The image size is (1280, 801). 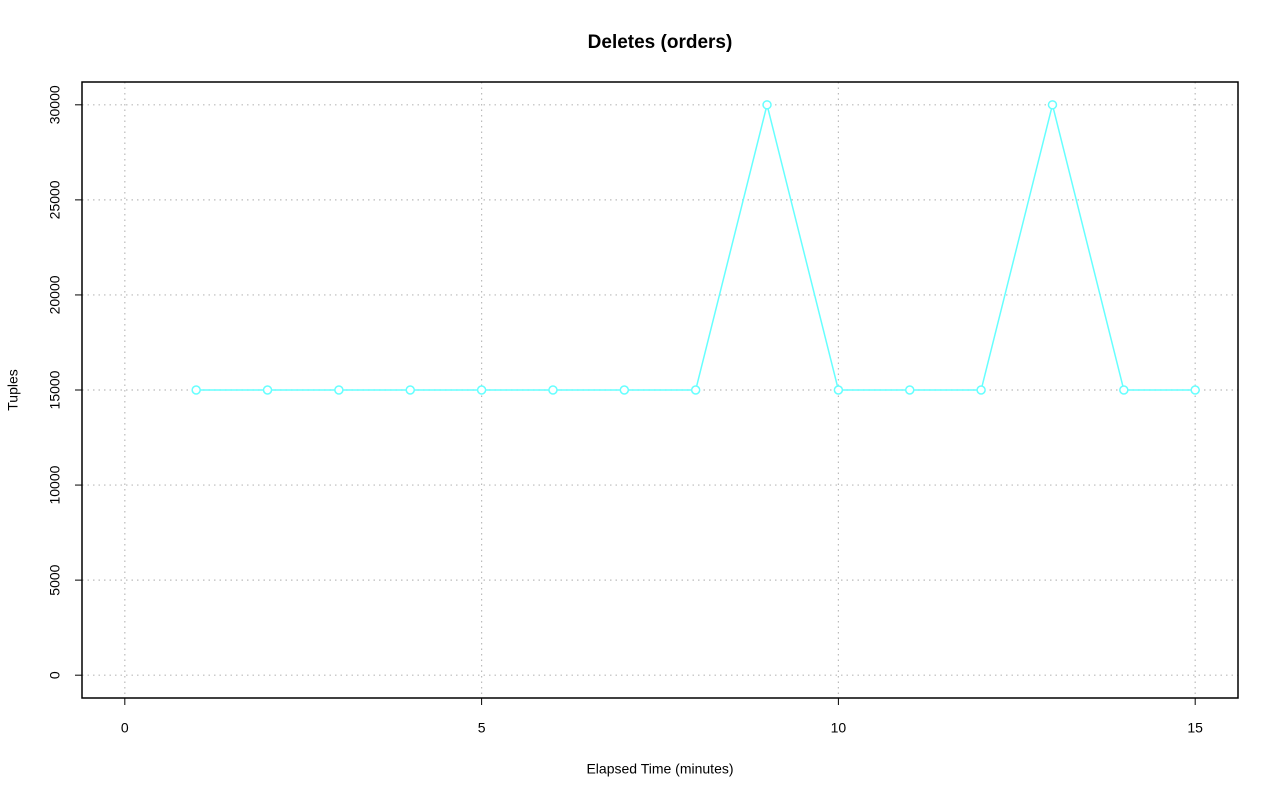 What do you see at coordinates (660, 42) in the screenshot?
I see `chart-title: Deletes (orders)` at bounding box center [660, 42].